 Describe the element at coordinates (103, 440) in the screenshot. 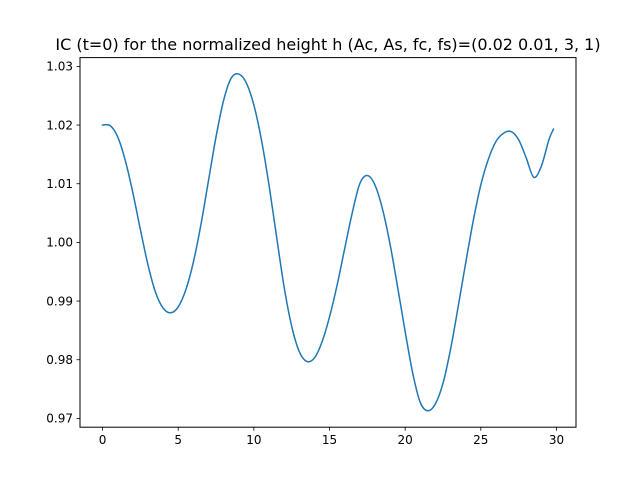

I see `x-tick-label: 0` at that location.